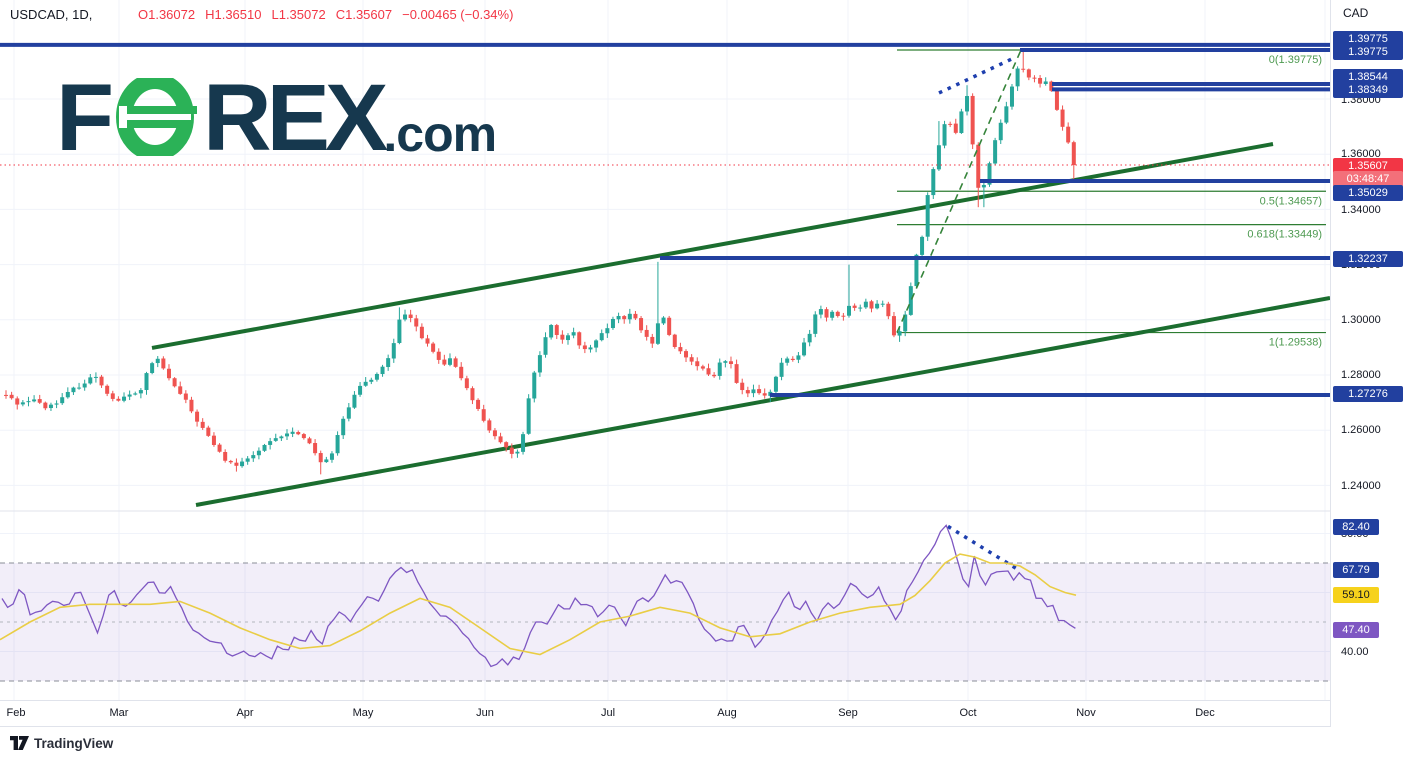 The height and width of the screenshot is (761, 1406). I want to click on axis-badge: 1.35607, so click(1368, 166).